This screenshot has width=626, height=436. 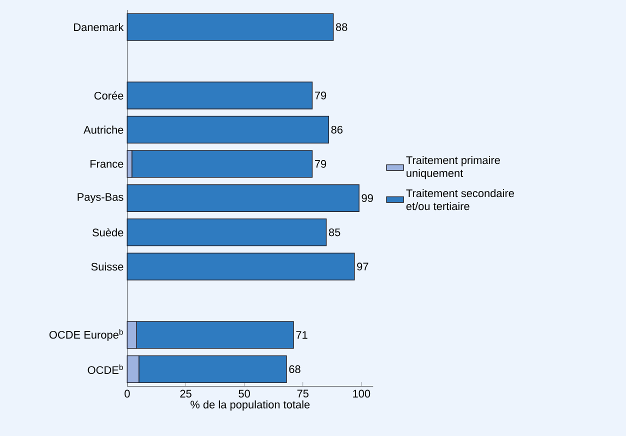 I want to click on y-tick-label: Danemark, so click(x=99, y=27).